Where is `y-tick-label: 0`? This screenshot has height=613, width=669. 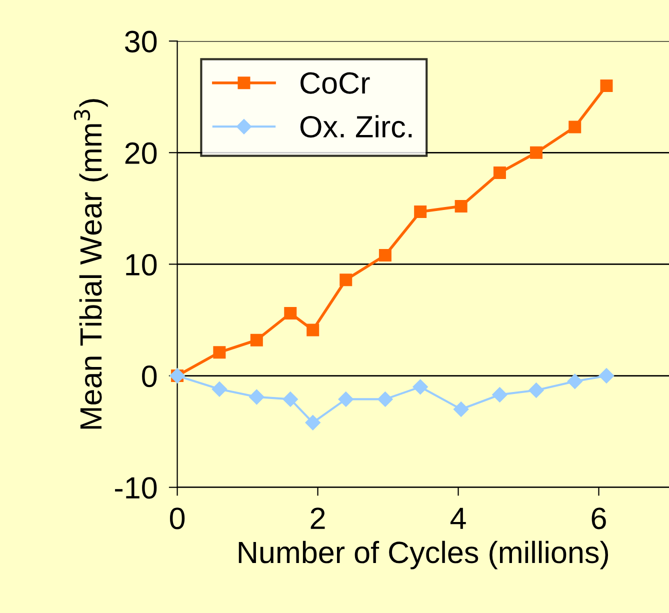 y-tick-label: 0 is located at coordinates (149, 377).